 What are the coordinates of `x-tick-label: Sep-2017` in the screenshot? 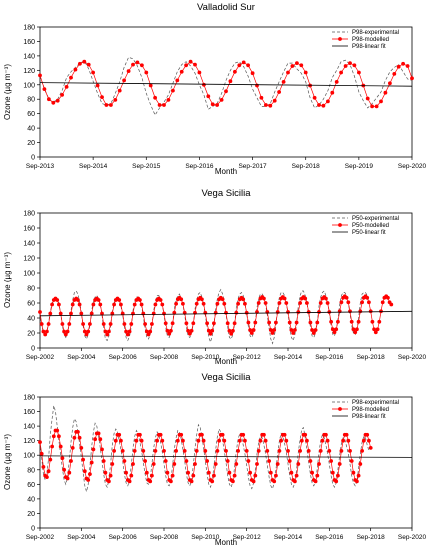 It's located at (252, 166).